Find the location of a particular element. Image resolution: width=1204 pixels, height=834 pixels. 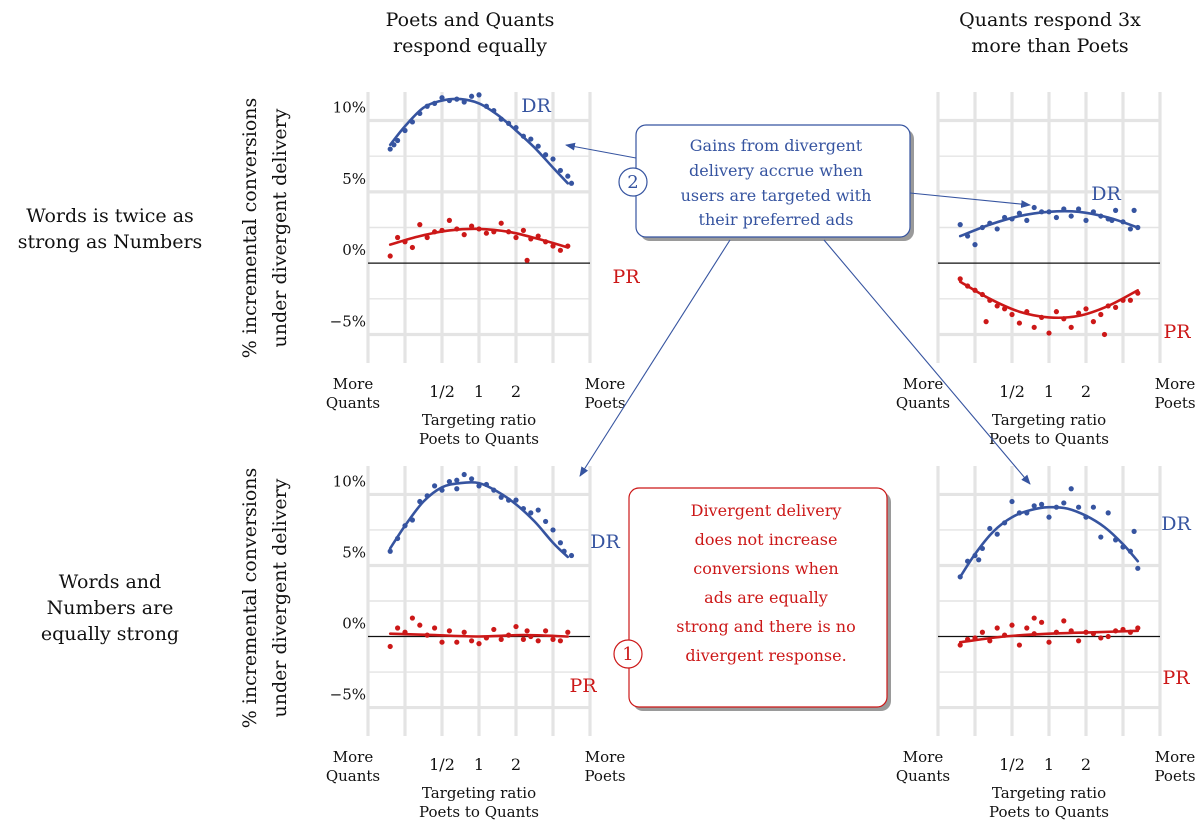

row-label-bottom-line3: equally strong is located at coordinates (110, 634).